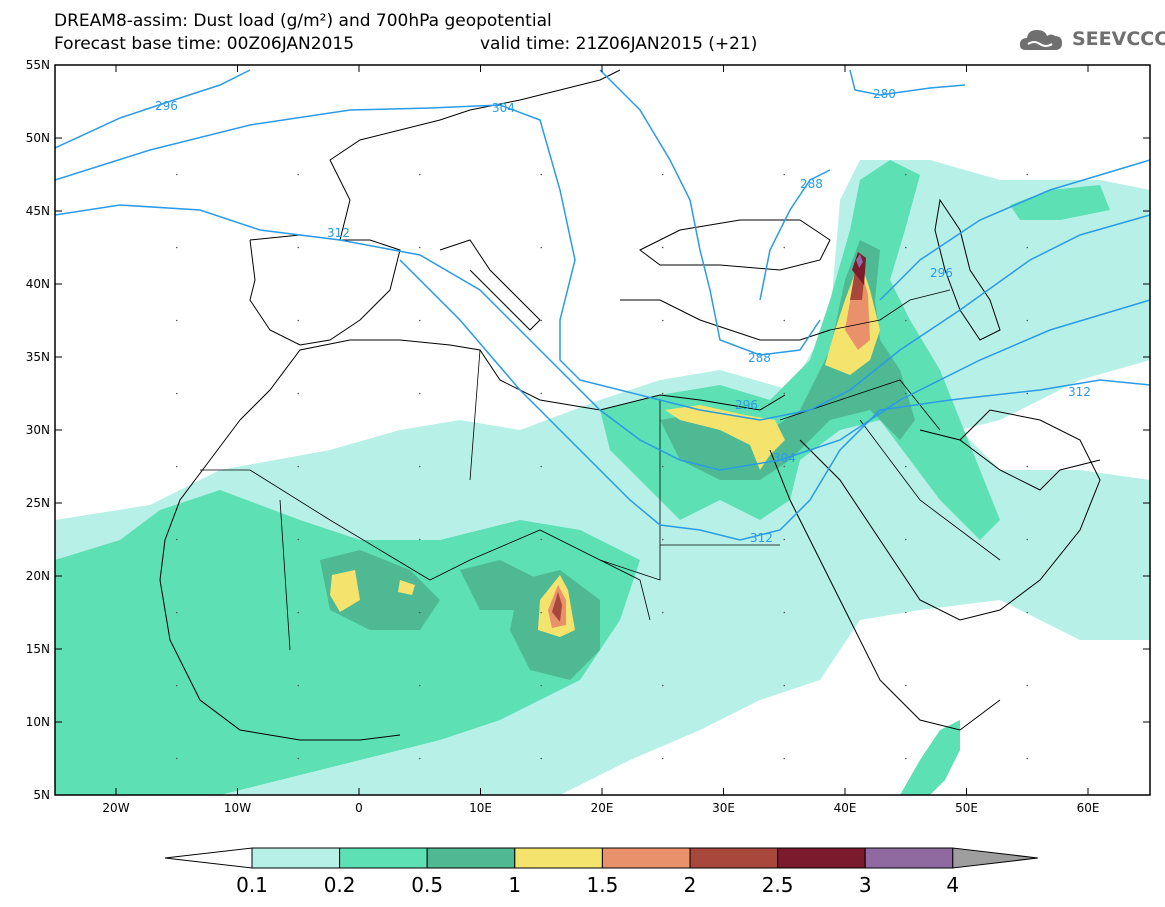 This screenshot has height=907, width=1165. Describe the element at coordinates (359, 808) in the screenshot. I see `lon-label: 0` at that location.